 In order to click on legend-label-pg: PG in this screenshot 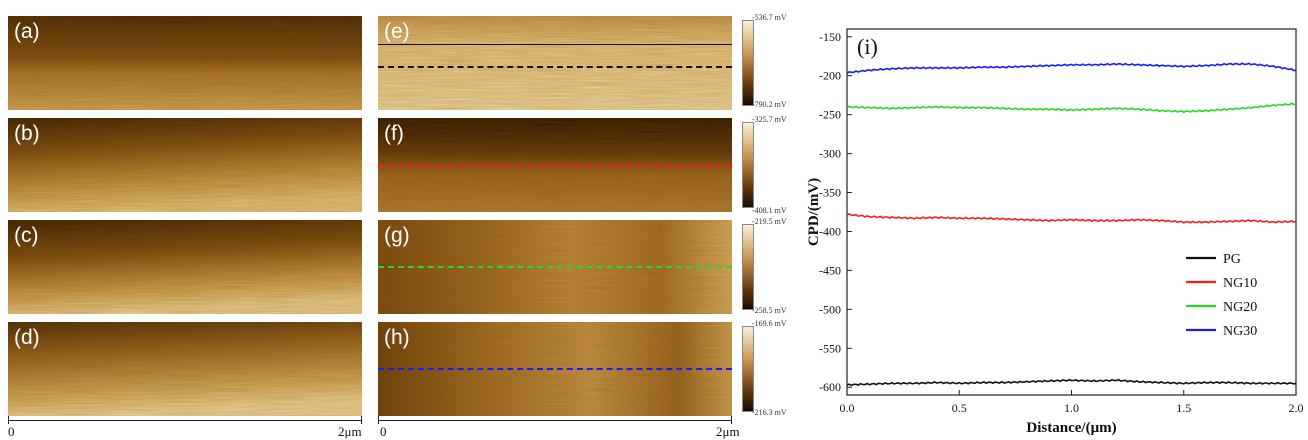, I will do `click(1232, 259)`.